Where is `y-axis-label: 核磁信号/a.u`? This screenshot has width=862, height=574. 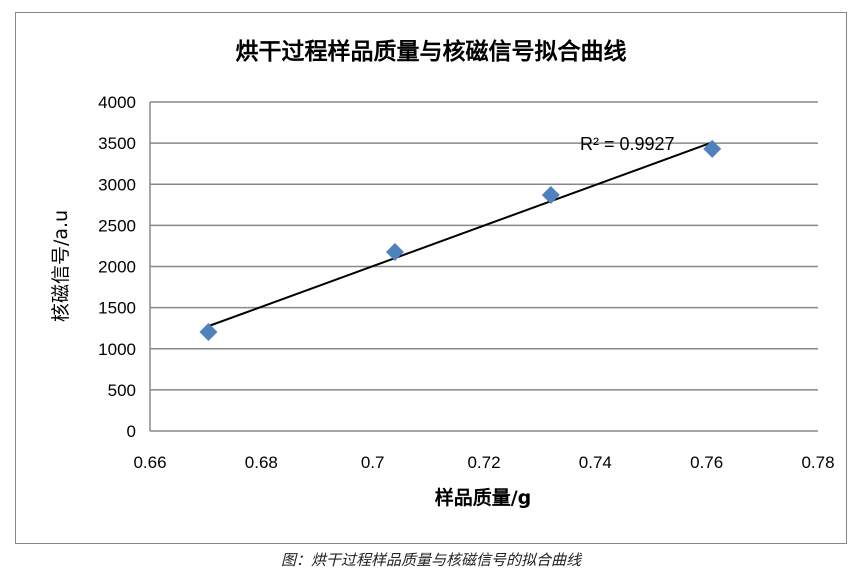
y-axis-label: 核磁信号/a.u is located at coordinates (61, 266).